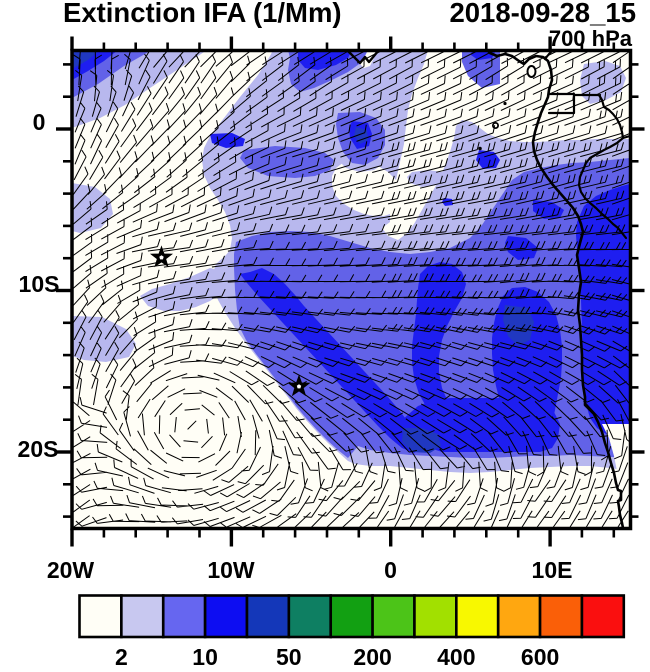  What do you see at coordinates (591, 38) in the screenshot?
I see `svg-text: 700 hPa` at bounding box center [591, 38].